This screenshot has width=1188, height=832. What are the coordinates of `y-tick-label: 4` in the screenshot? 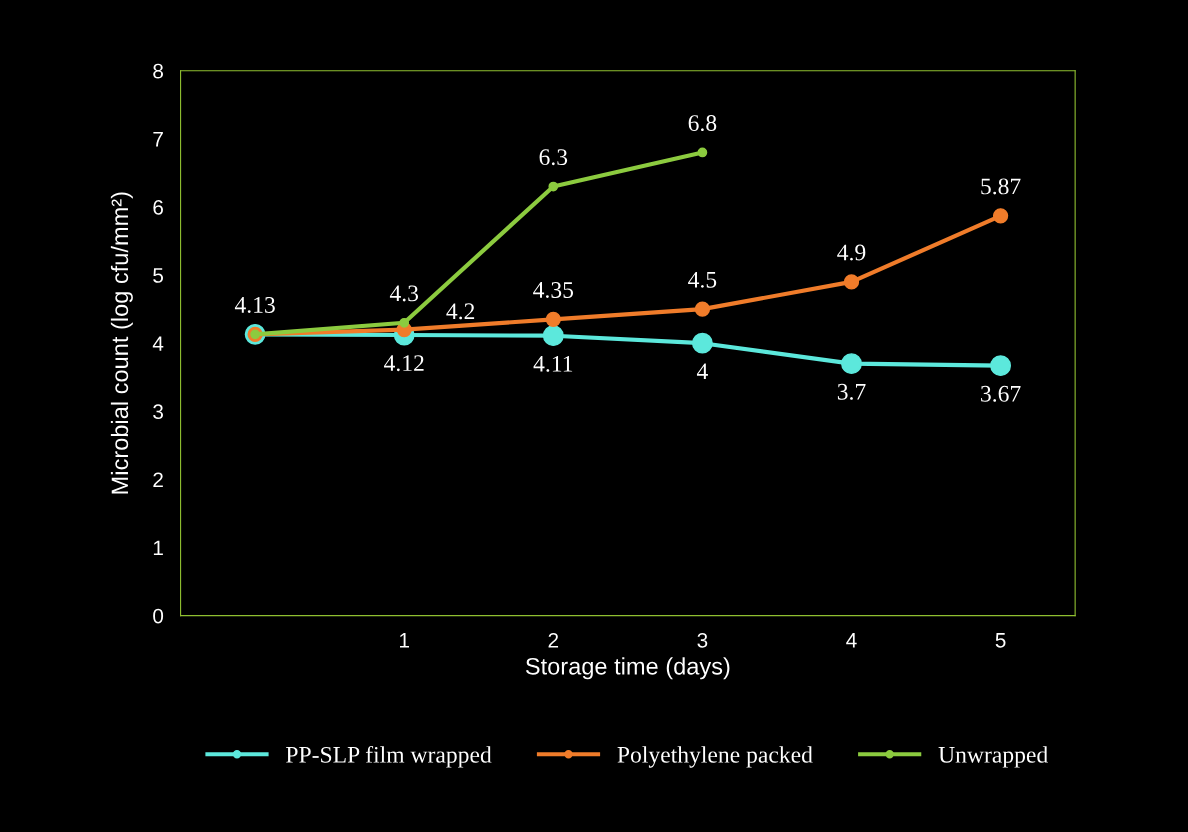 It's located at (158, 343).